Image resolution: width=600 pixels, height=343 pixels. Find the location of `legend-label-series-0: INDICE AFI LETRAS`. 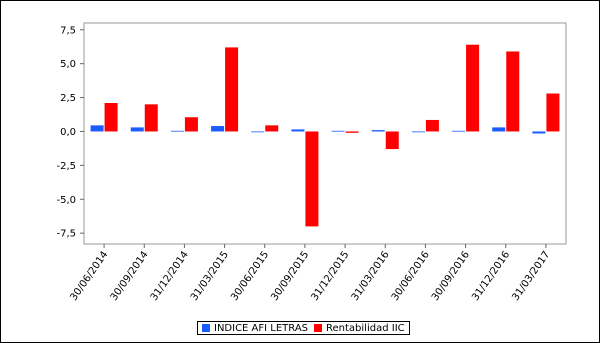

legend-label-series-0: INDICE AFI LETRAS is located at coordinates (261, 328).